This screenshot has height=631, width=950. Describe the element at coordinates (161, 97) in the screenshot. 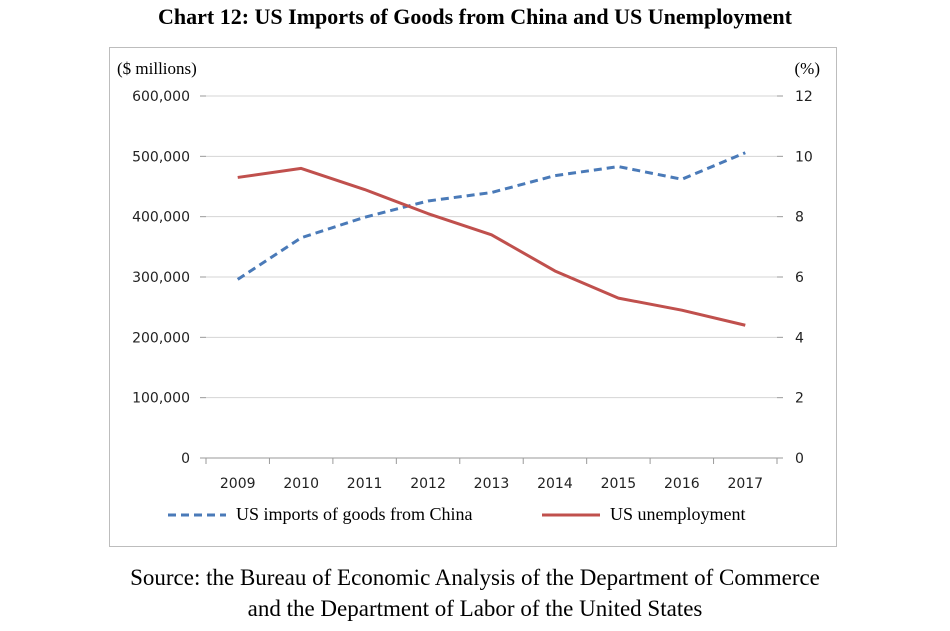

I see `left-tick-label: 600,000` at that location.